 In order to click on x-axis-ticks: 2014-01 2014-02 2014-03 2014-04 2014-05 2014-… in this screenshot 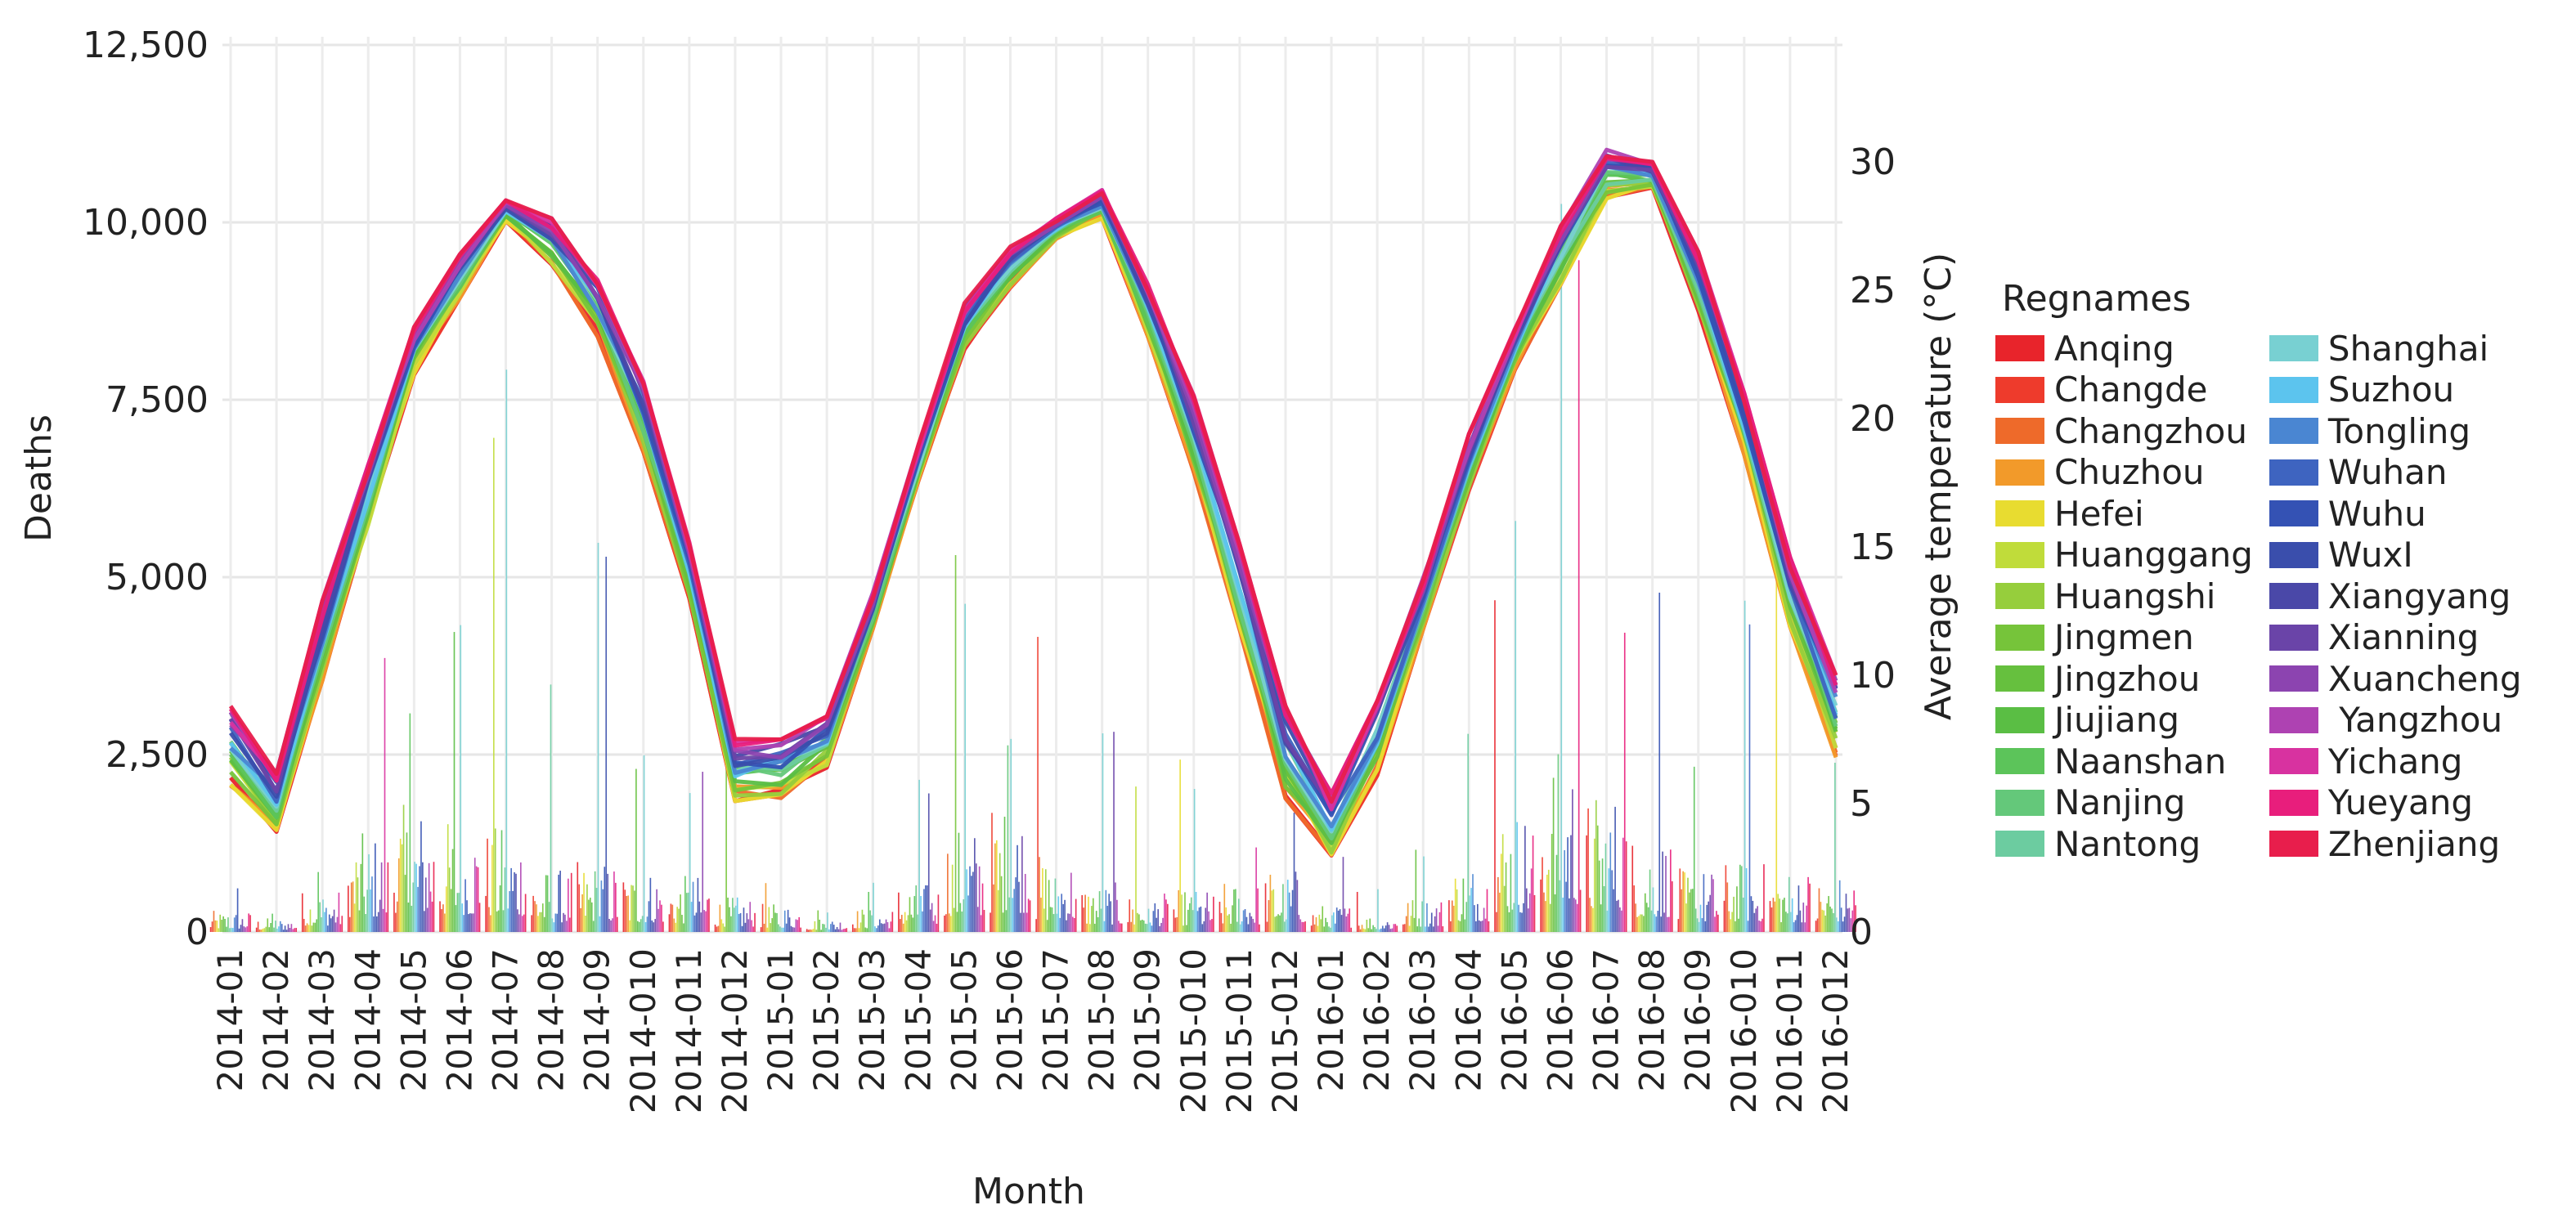, I will do `click(1033, 1030)`.